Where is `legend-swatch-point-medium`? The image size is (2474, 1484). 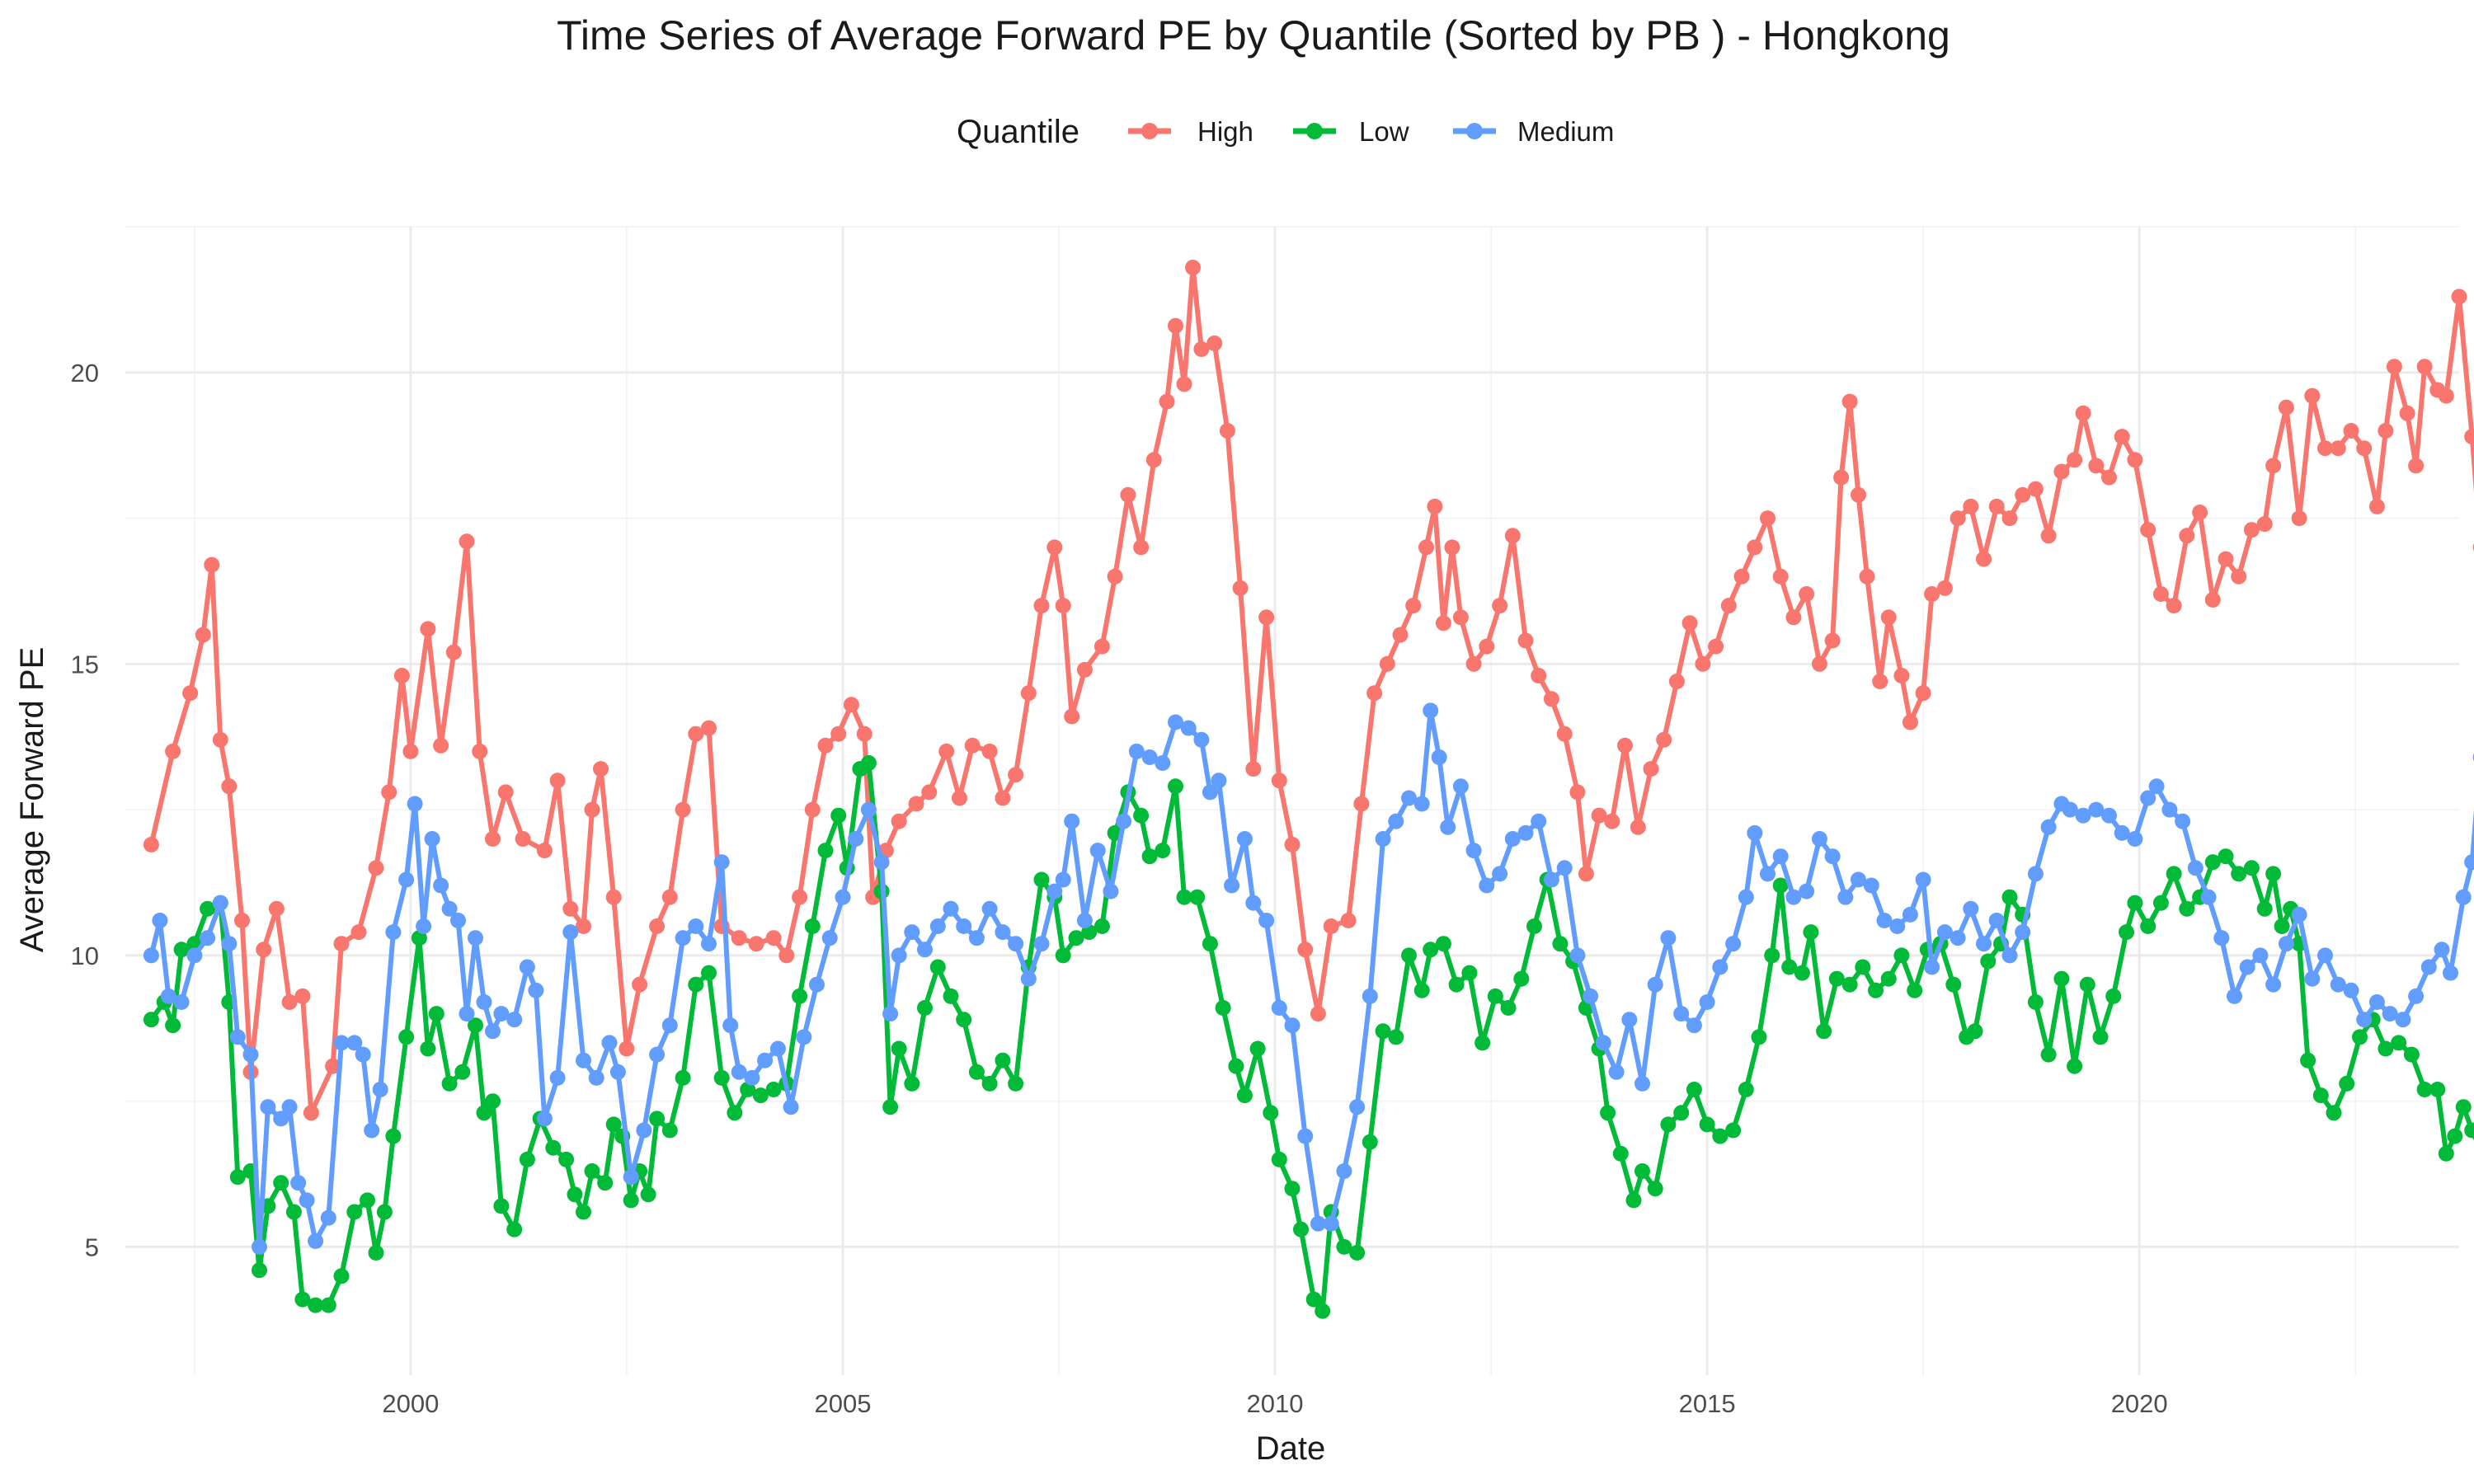
legend-swatch-point-medium is located at coordinates (1474, 131).